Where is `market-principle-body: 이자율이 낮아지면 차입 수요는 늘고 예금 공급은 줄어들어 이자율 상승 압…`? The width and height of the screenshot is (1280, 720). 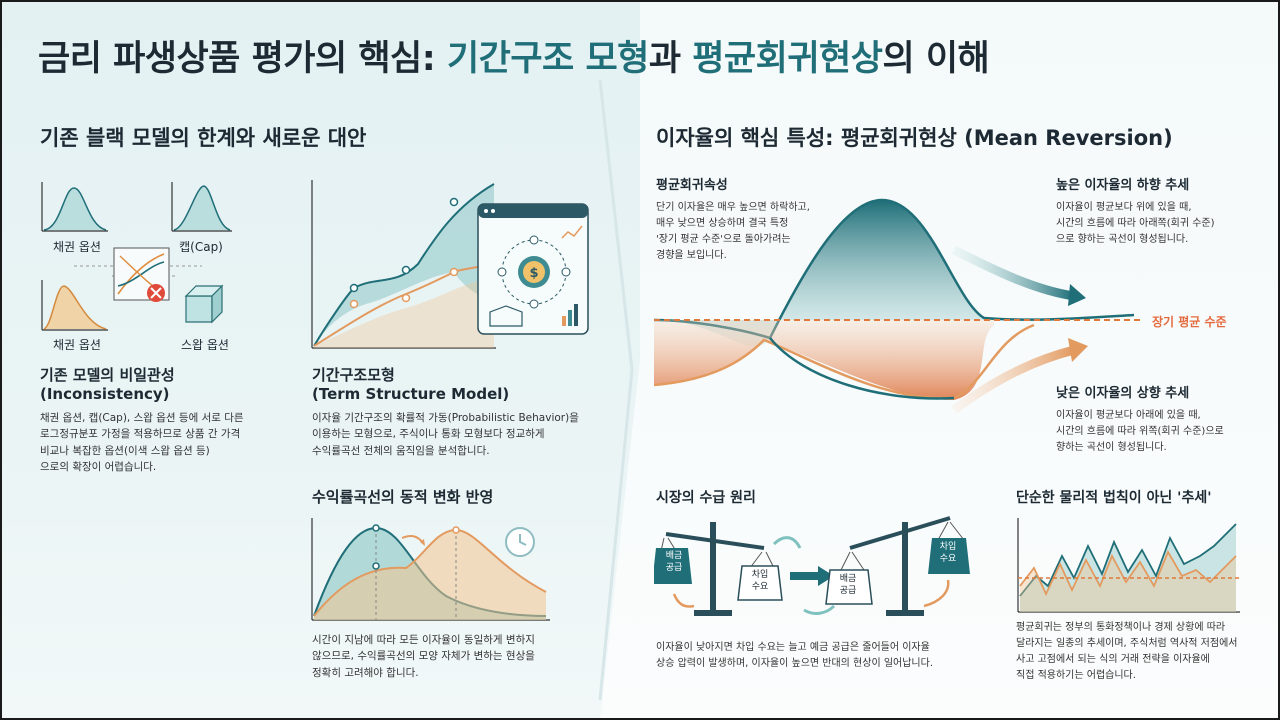 market-principle-body: 이자율이 낮아지면 차입 수요는 늘고 예금 공급은 줄어들어 이자율 상승 압… is located at coordinates (795, 655).